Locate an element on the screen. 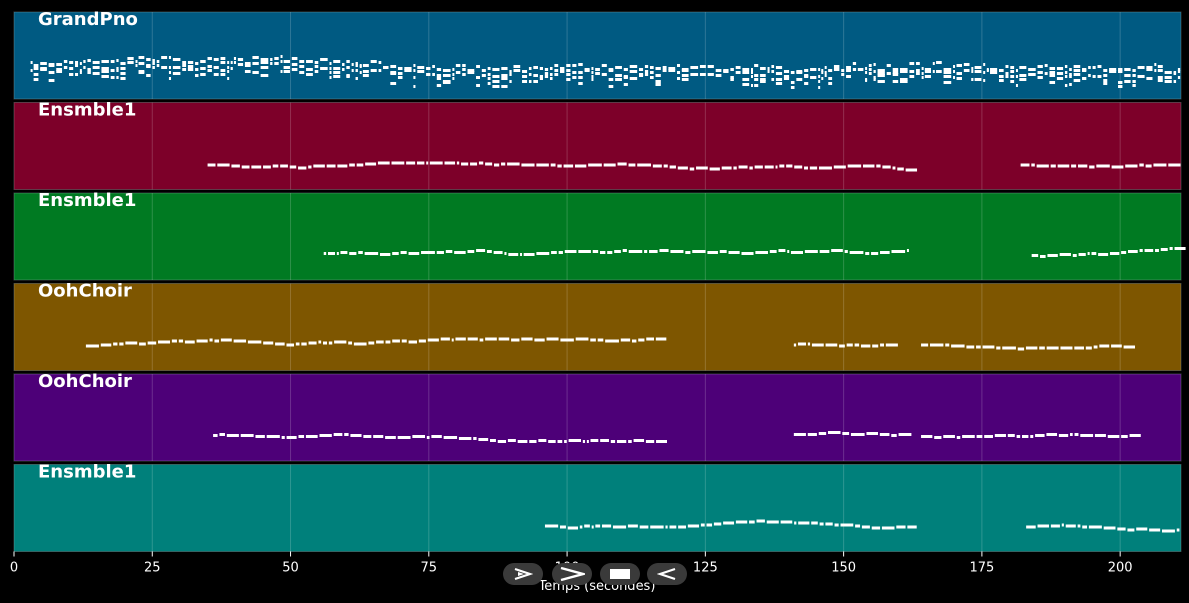 Image resolution: width=1189 pixels, height=603 pixels. track-label: Ensmble1 is located at coordinates (87, 200).